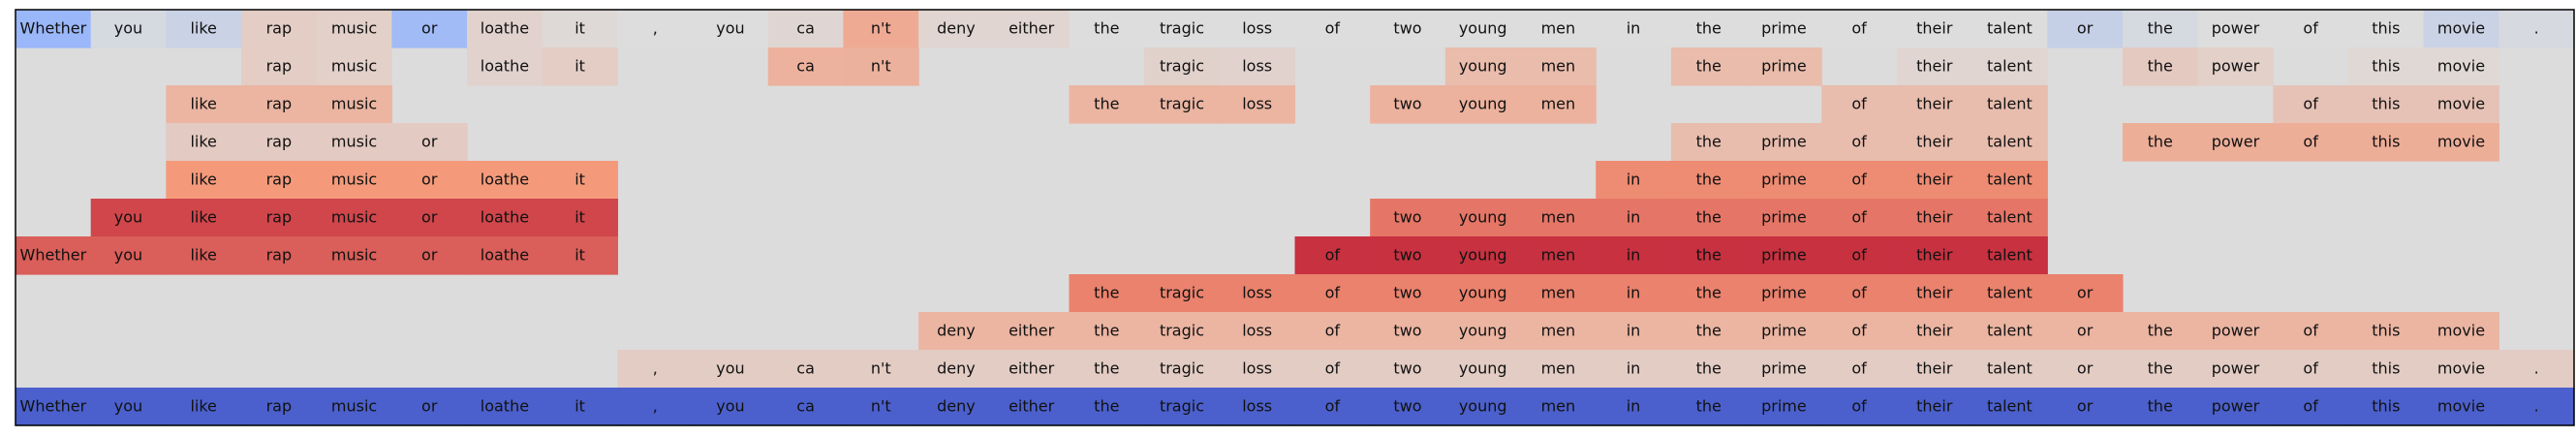 Image resolution: width=2576 pixels, height=437 pixels. Describe the element at coordinates (2236, 142) in the screenshot. I see `token-label-r3-c29: power` at that location.